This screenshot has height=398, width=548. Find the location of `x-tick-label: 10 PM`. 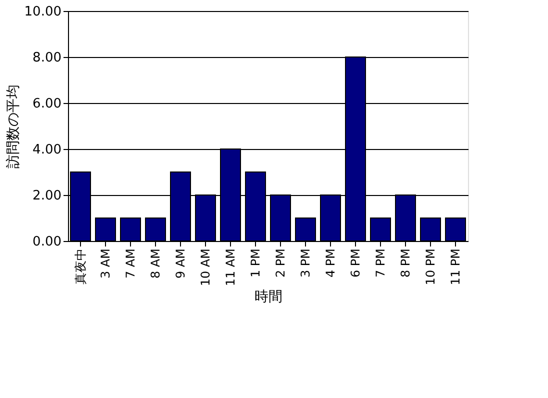

x-tick-label: 10 PM is located at coordinates (431, 267).